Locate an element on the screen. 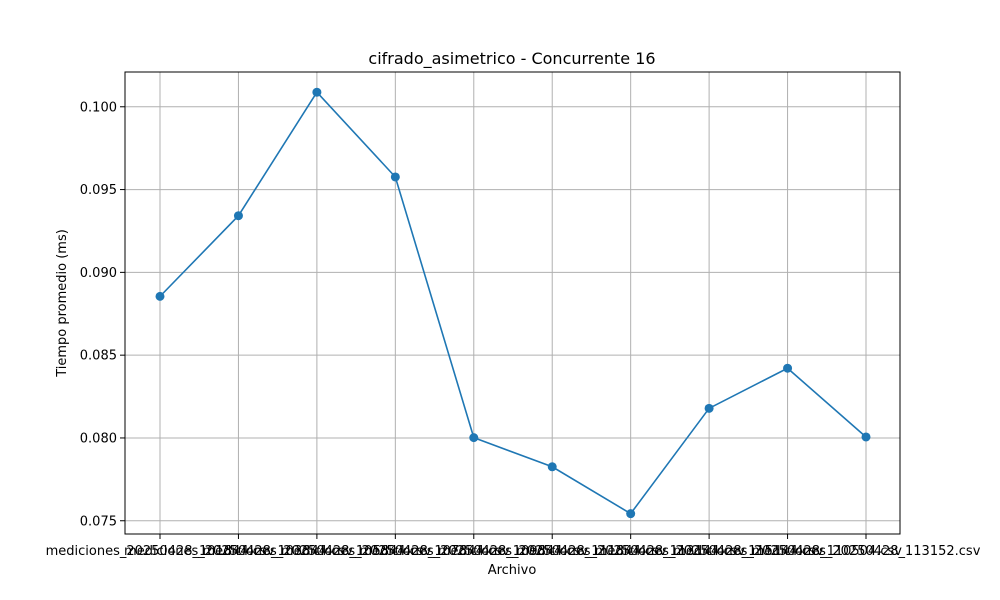 Image resolution: width=1000 pixels, height=600 pixels. y-tick-label: 0.090 is located at coordinates (98, 273).